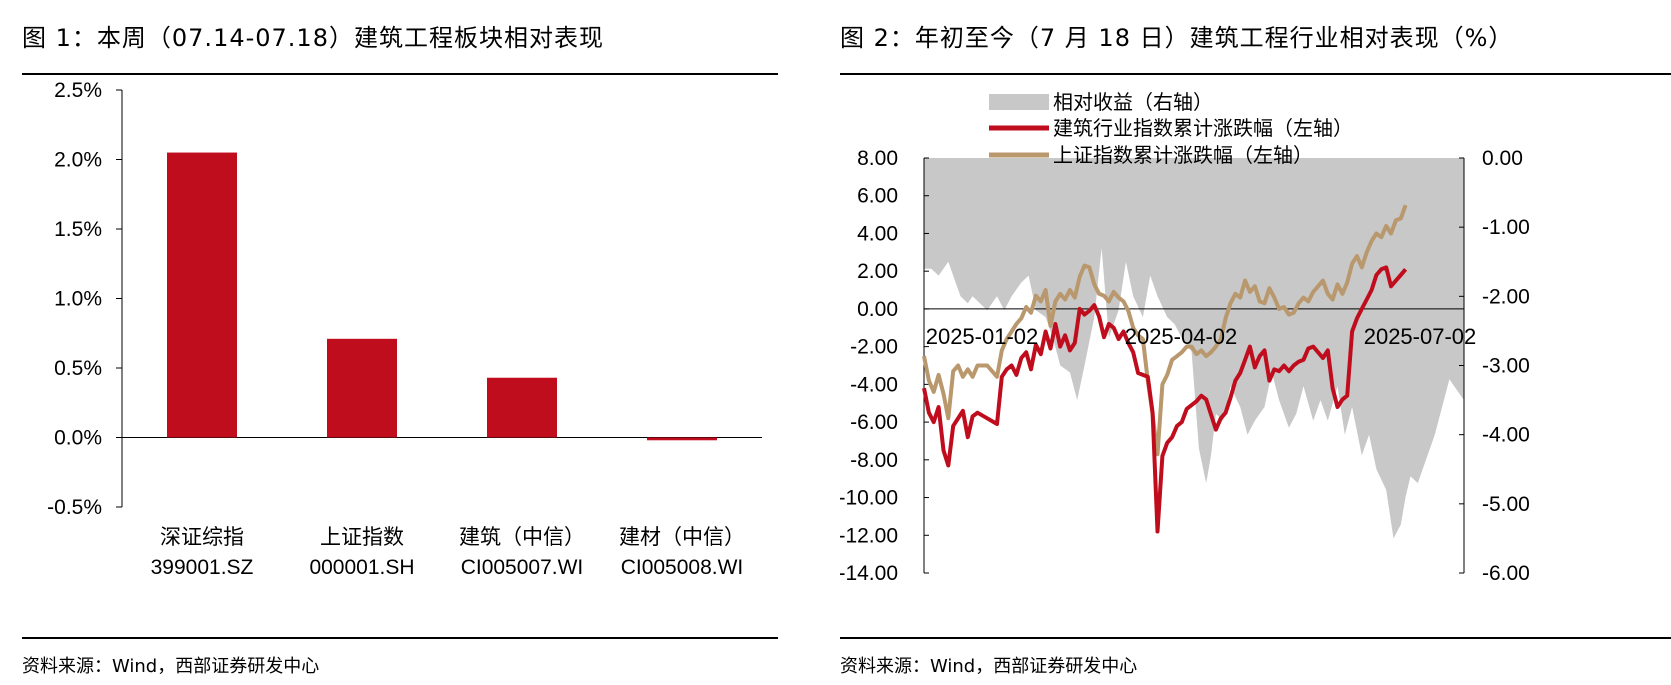  What do you see at coordinates (1506, 435) in the screenshot?
I see `right-tick-label: -4.00` at bounding box center [1506, 435].